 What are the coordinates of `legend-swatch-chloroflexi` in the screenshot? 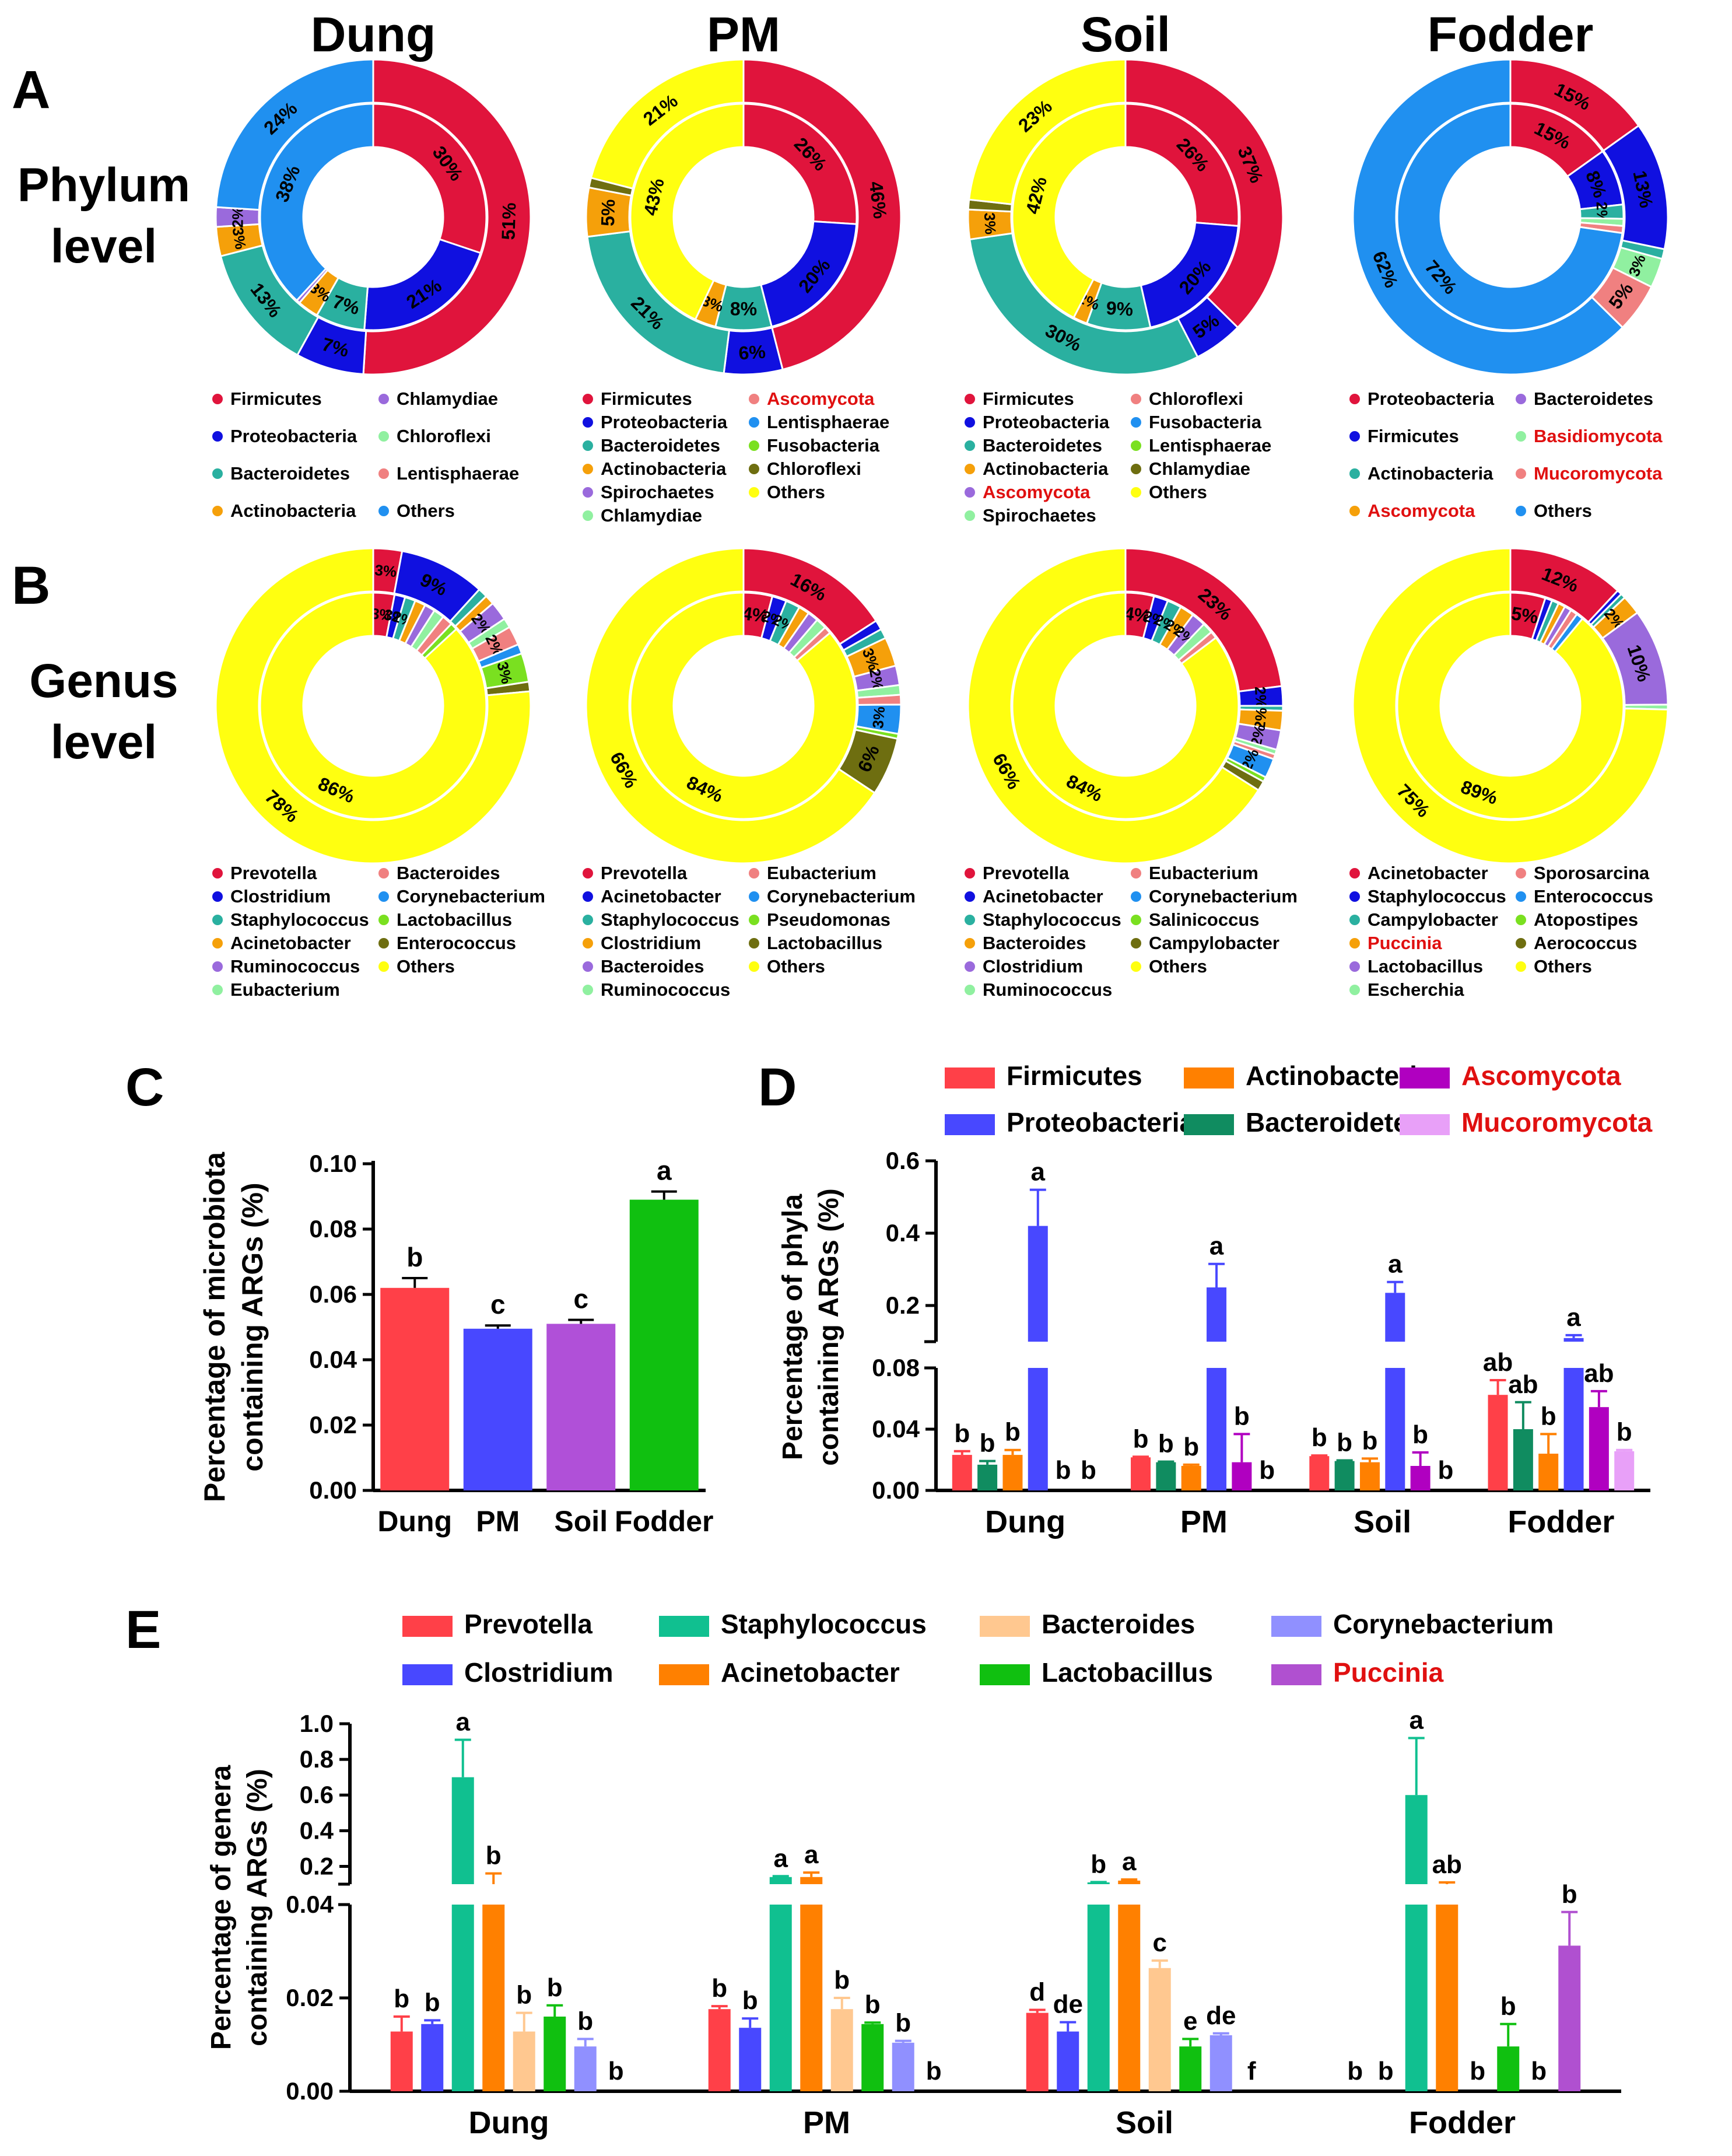 It's located at (754, 469).